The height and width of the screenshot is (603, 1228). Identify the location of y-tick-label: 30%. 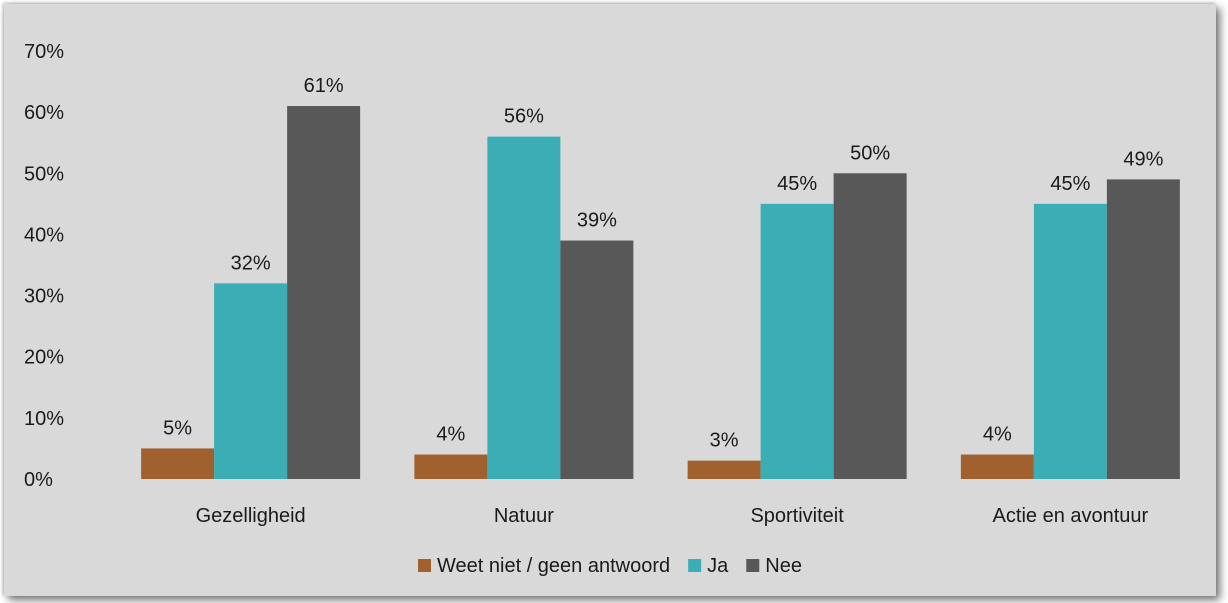
(44, 297).